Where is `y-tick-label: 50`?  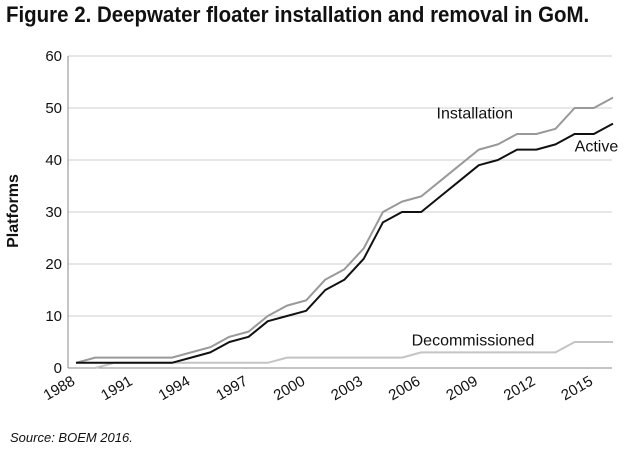 y-tick-label: 50 is located at coordinates (53, 108).